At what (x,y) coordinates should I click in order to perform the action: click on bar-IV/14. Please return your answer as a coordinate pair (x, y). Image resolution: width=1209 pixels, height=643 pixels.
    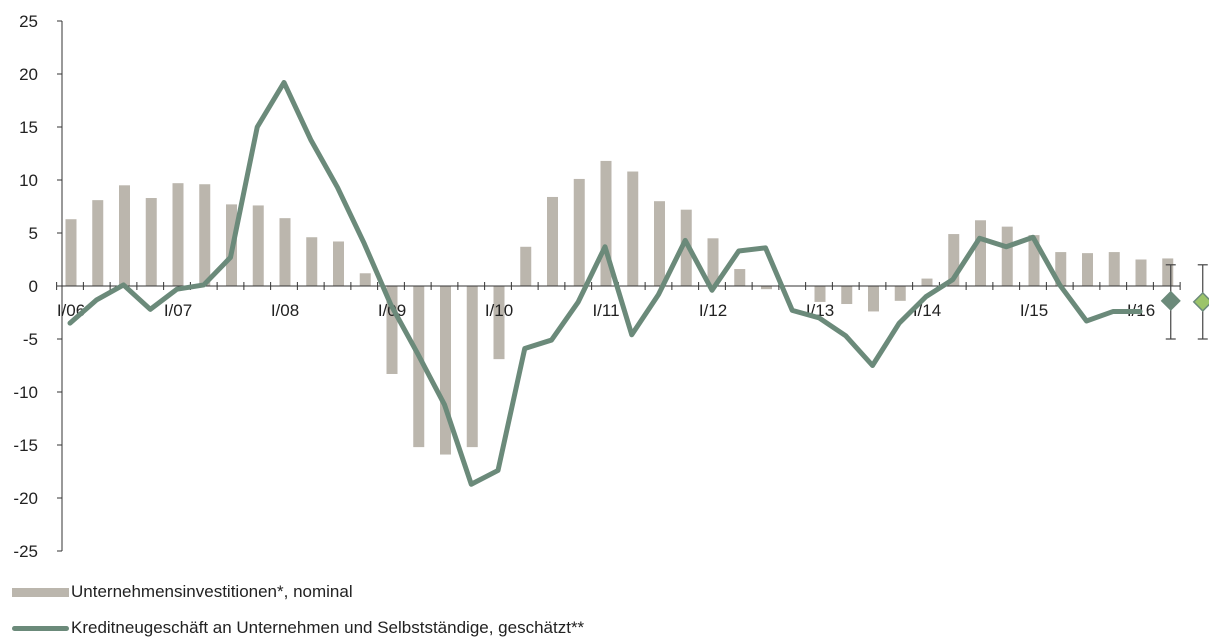
    Looking at the image, I should click on (1007, 256).